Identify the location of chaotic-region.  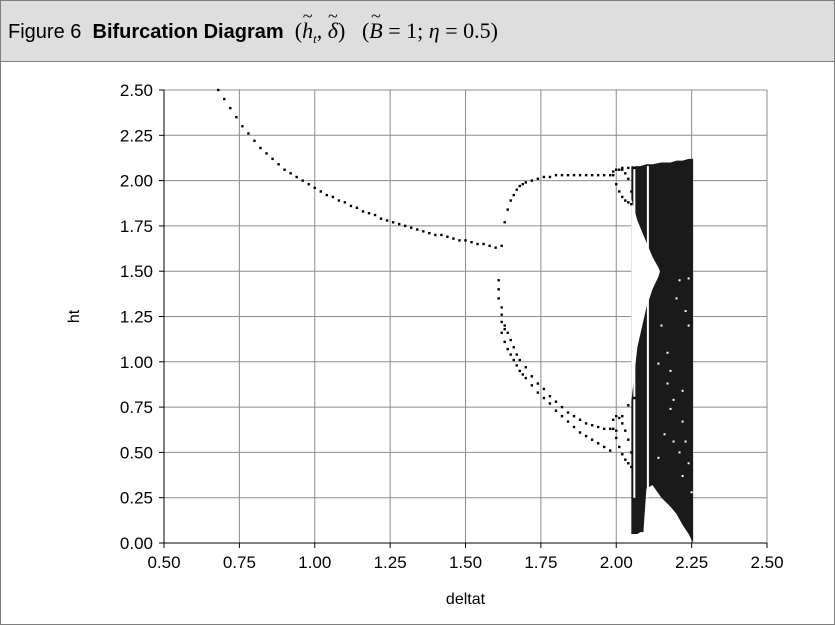
(662, 350).